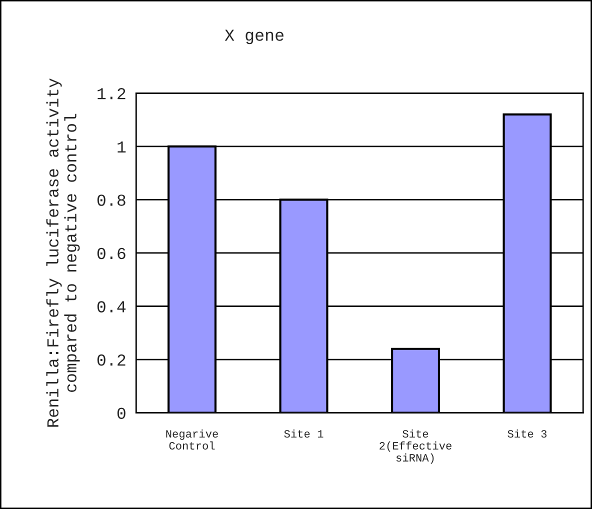 Image resolution: width=592 pixels, height=509 pixels. Describe the element at coordinates (112, 94) in the screenshot. I see `y-tick-label: 1.2` at that location.